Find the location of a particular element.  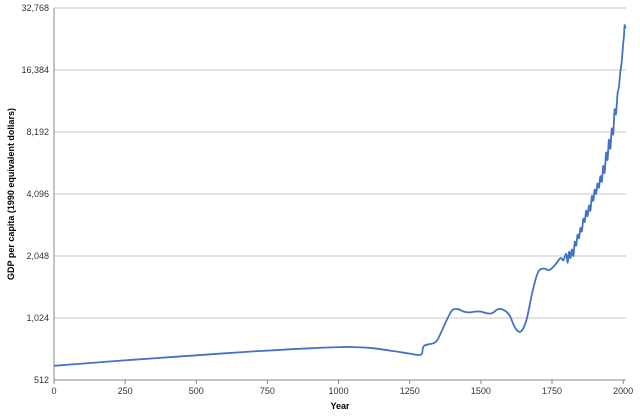

x-tick-label: 2000 is located at coordinates (623, 391).